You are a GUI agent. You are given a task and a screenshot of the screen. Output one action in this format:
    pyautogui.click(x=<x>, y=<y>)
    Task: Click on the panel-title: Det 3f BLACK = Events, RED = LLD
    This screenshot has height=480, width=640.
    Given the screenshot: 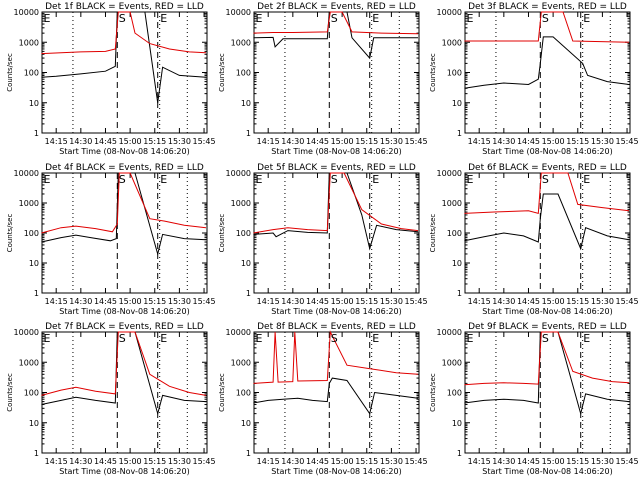 What is the action you would take?
    pyautogui.click(x=547, y=7)
    